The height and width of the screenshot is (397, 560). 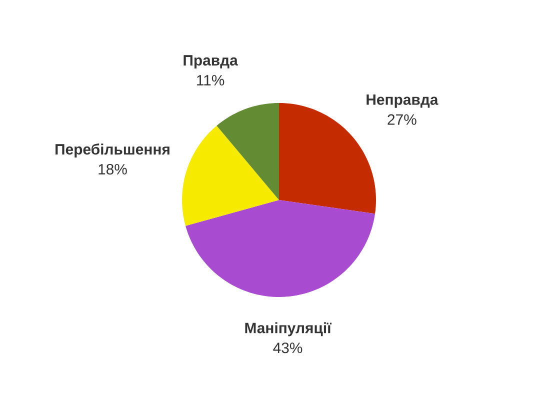 I want to click on data-label: 43%, so click(x=287, y=348).